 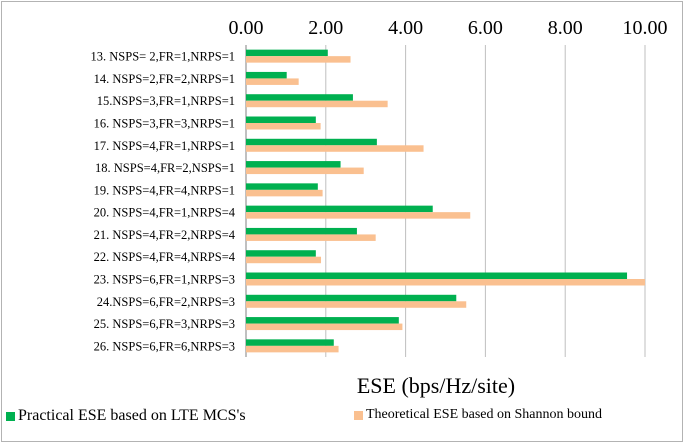 I want to click on legend-label-practical: Practical ESE based on LTE MCS's, so click(x=132, y=415).